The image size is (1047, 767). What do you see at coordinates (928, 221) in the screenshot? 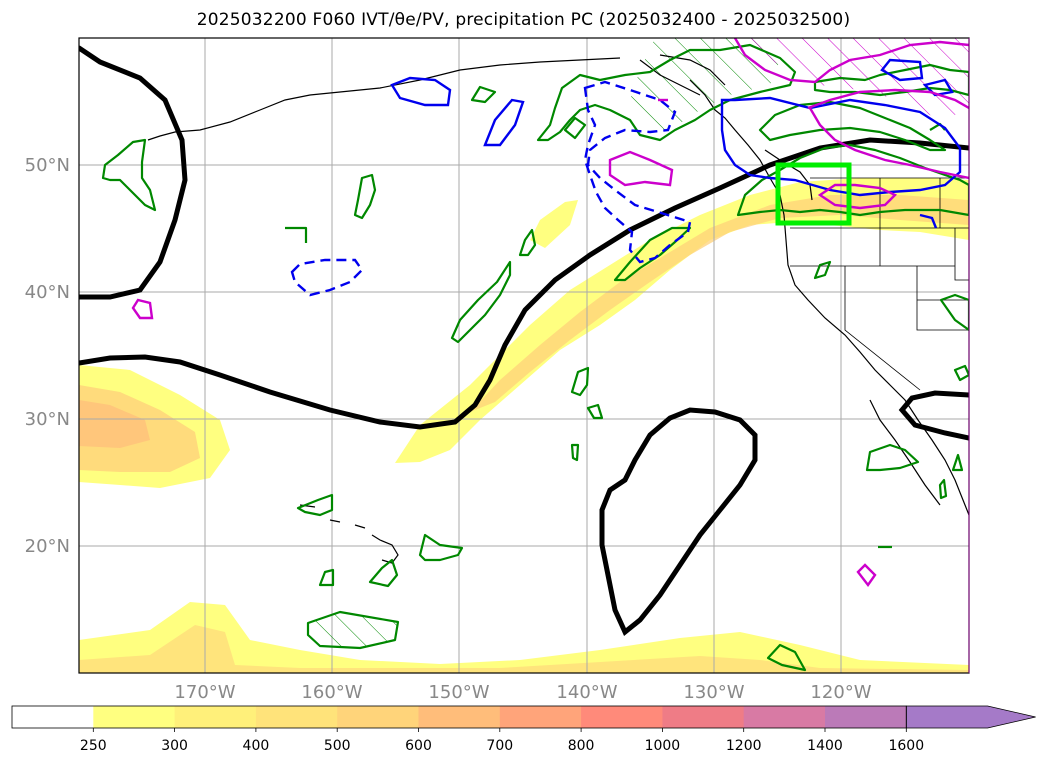
I see `pv-contour-box-side` at bounding box center [928, 221].